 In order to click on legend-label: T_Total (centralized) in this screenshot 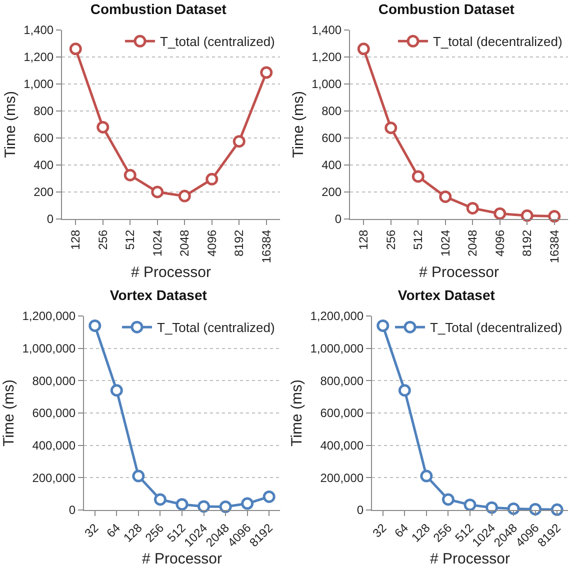, I will do `click(216, 328)`.